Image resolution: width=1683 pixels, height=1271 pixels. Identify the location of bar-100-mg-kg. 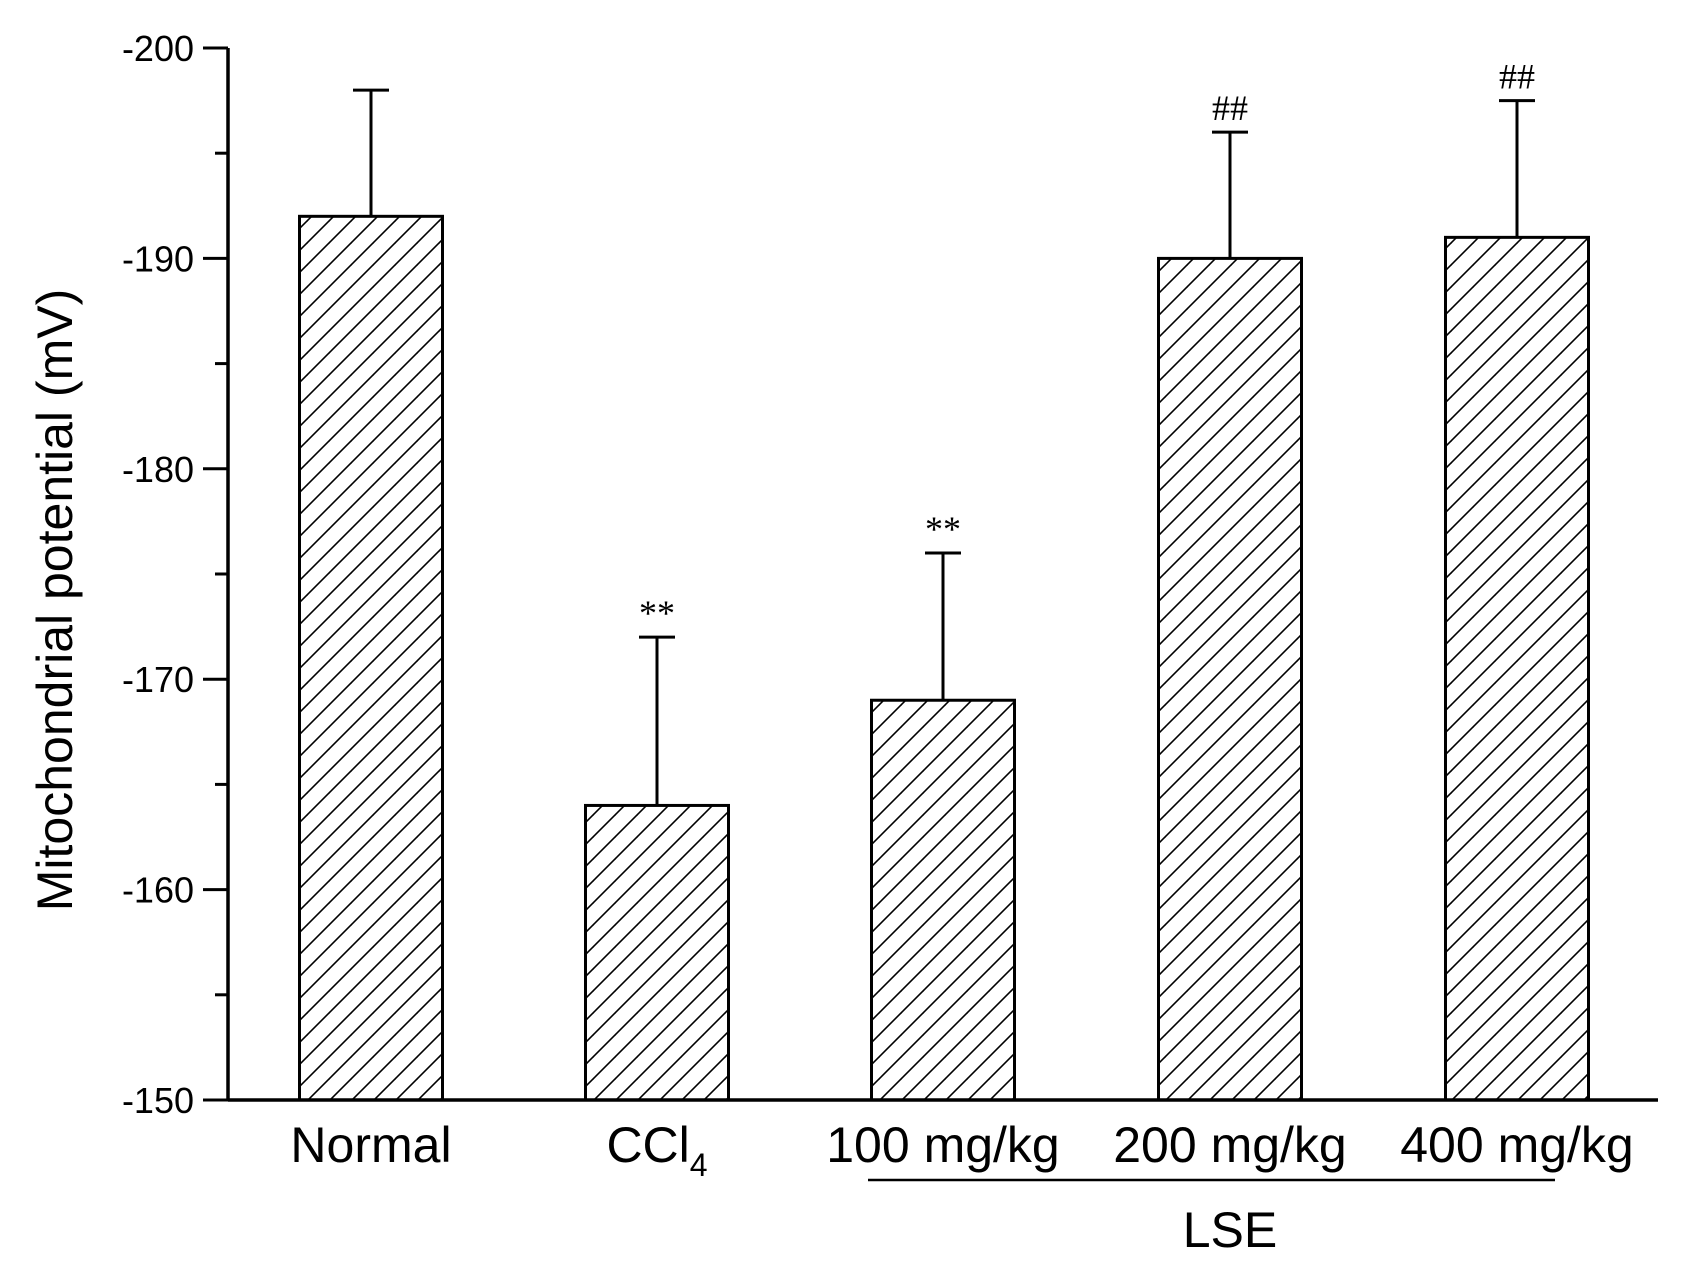
(943, 900).